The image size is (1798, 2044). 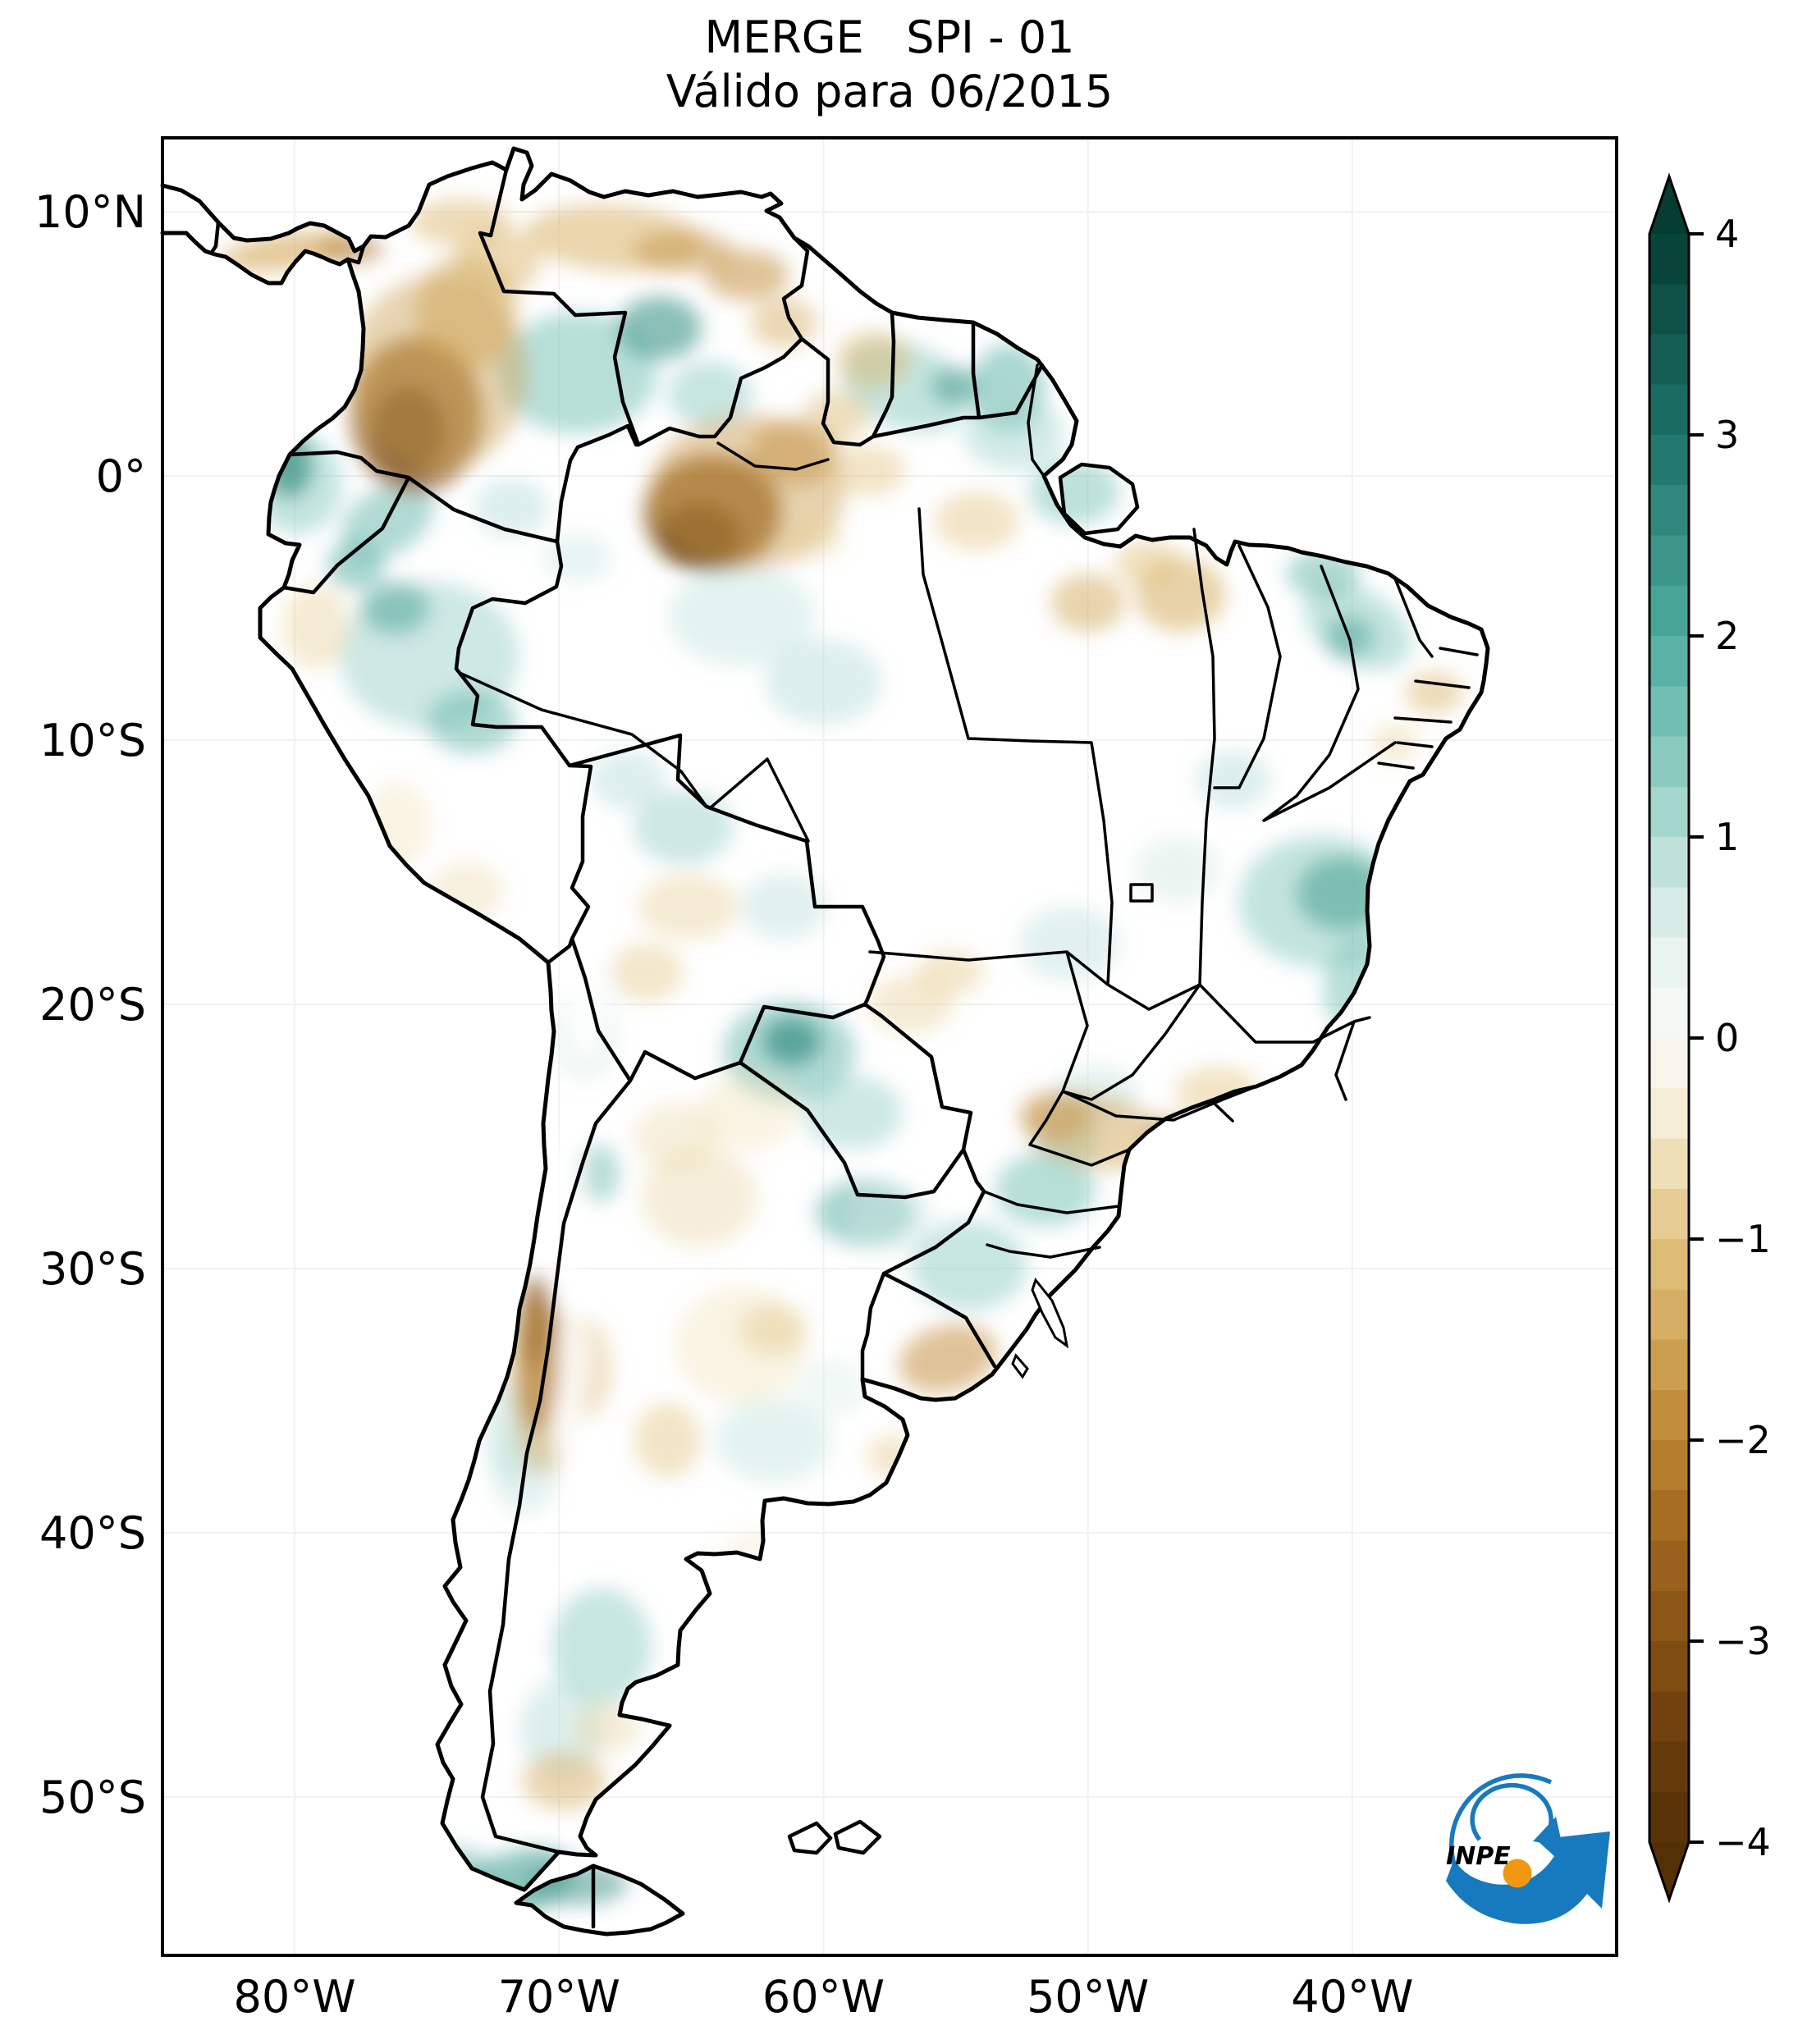 What do you see at coordinates (1727, 1038) in the screenshot?
I see `colorbar-tick-label: 0` at bounding box center [1727, 1038].